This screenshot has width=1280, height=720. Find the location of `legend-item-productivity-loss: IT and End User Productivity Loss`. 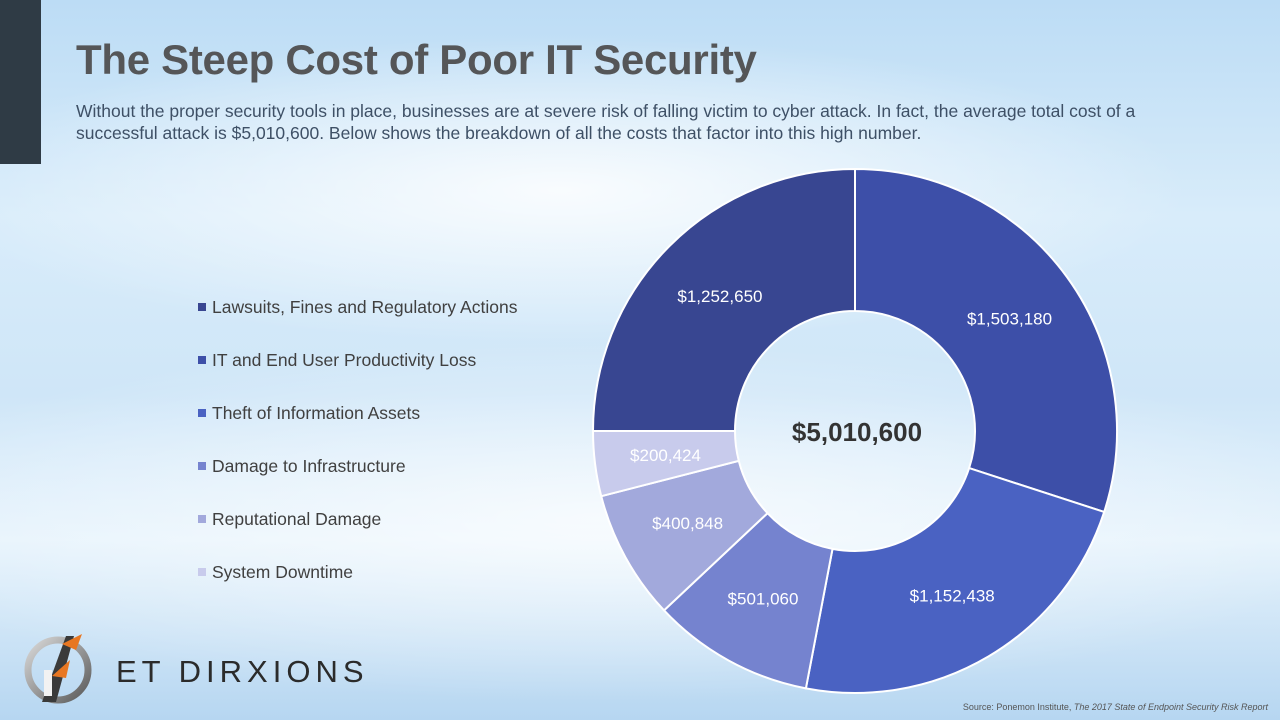

legend-item-productivity-loss: IT and End User Productivity Loss is located at coordinates (357, 359).